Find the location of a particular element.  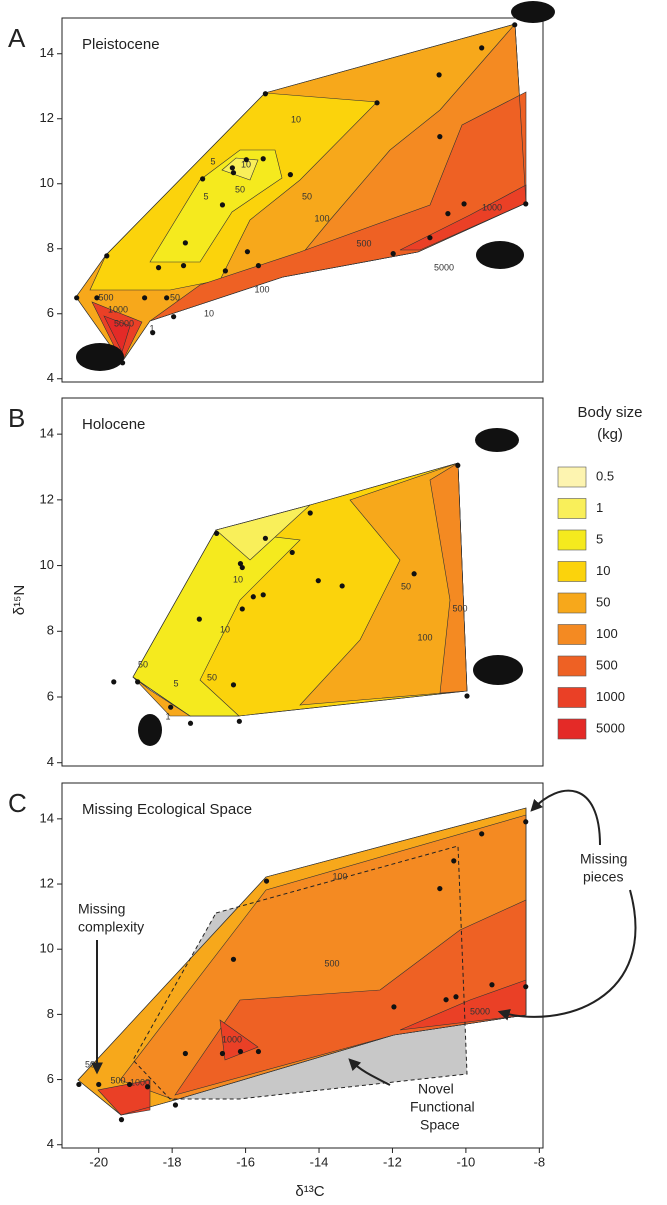

legend: Body size (kg) 0.5 1 5 10 50 100 500 1000 5000 is located at coordinates (600, 572).